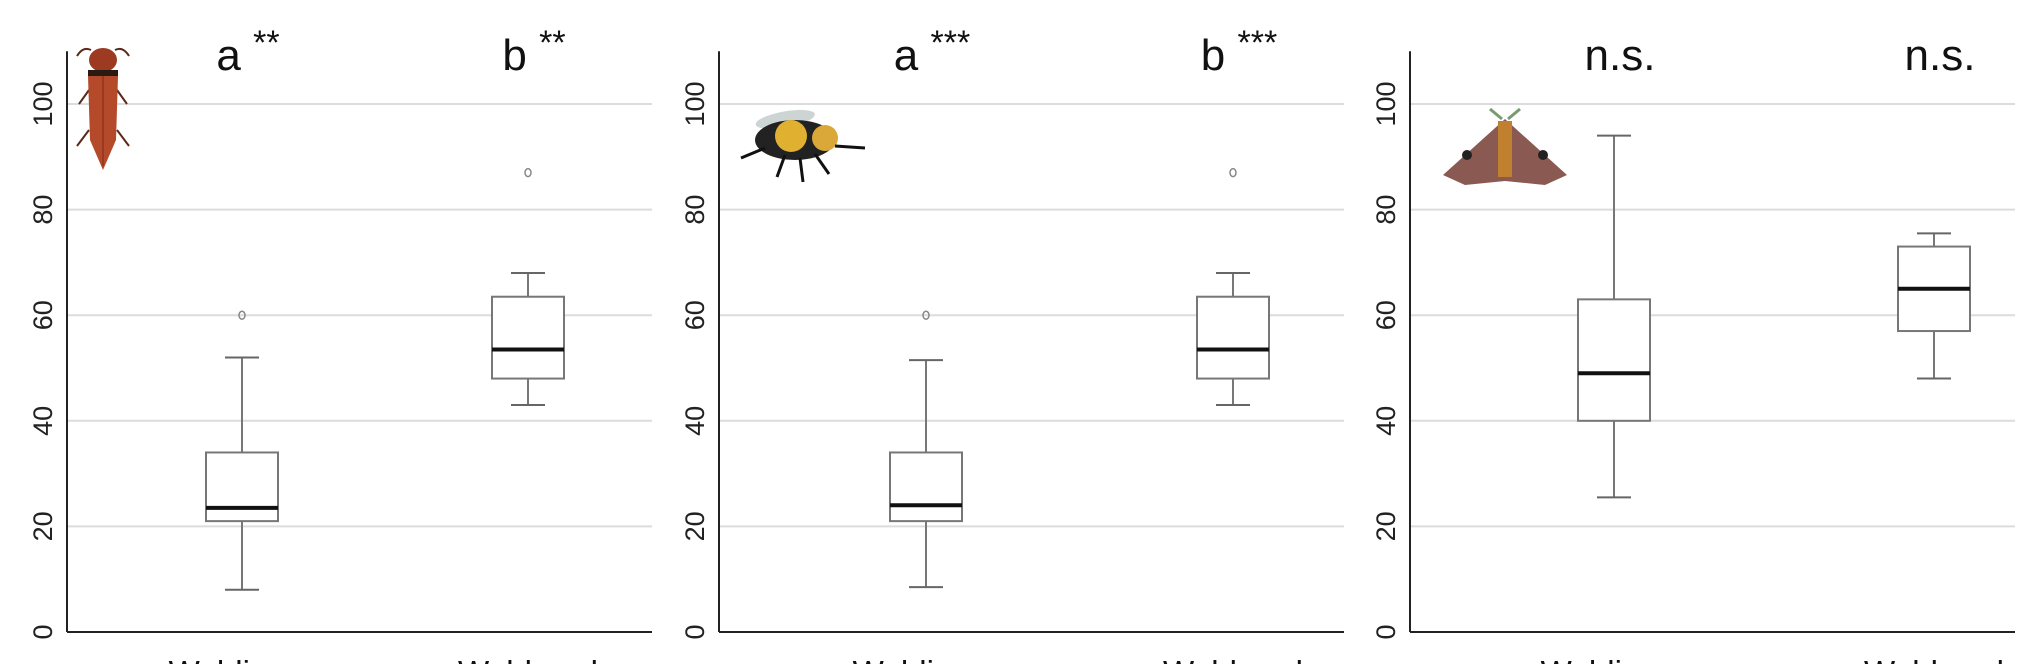 This screenshot has height=664, width=2020. Describe the element at coordinates (785, 119) in the screenshot. I see `bee-wing` at that location.